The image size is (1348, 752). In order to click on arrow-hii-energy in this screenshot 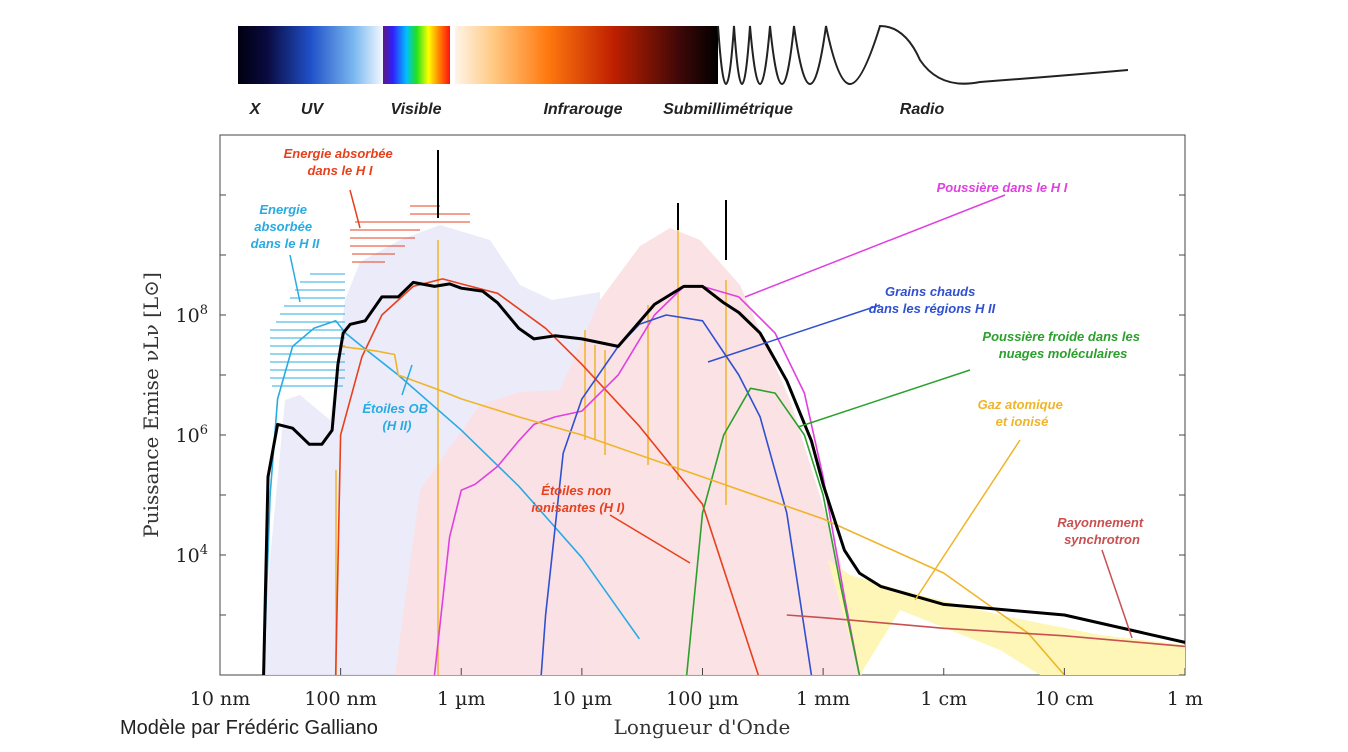, I will do `click(295, 278)`.